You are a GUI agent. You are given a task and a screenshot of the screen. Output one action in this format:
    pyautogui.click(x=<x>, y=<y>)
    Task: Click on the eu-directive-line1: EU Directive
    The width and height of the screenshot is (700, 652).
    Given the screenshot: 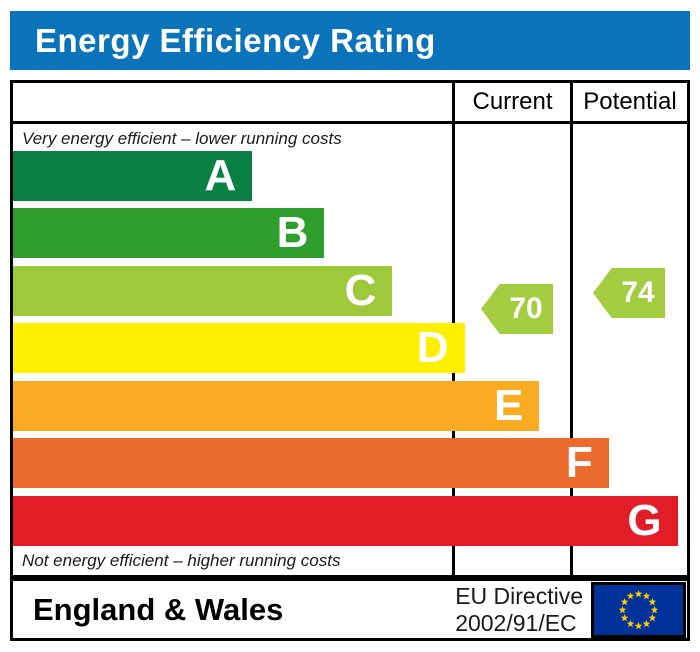 What is the action you would take?
    pyautogui.click(x=519, y=596)
    